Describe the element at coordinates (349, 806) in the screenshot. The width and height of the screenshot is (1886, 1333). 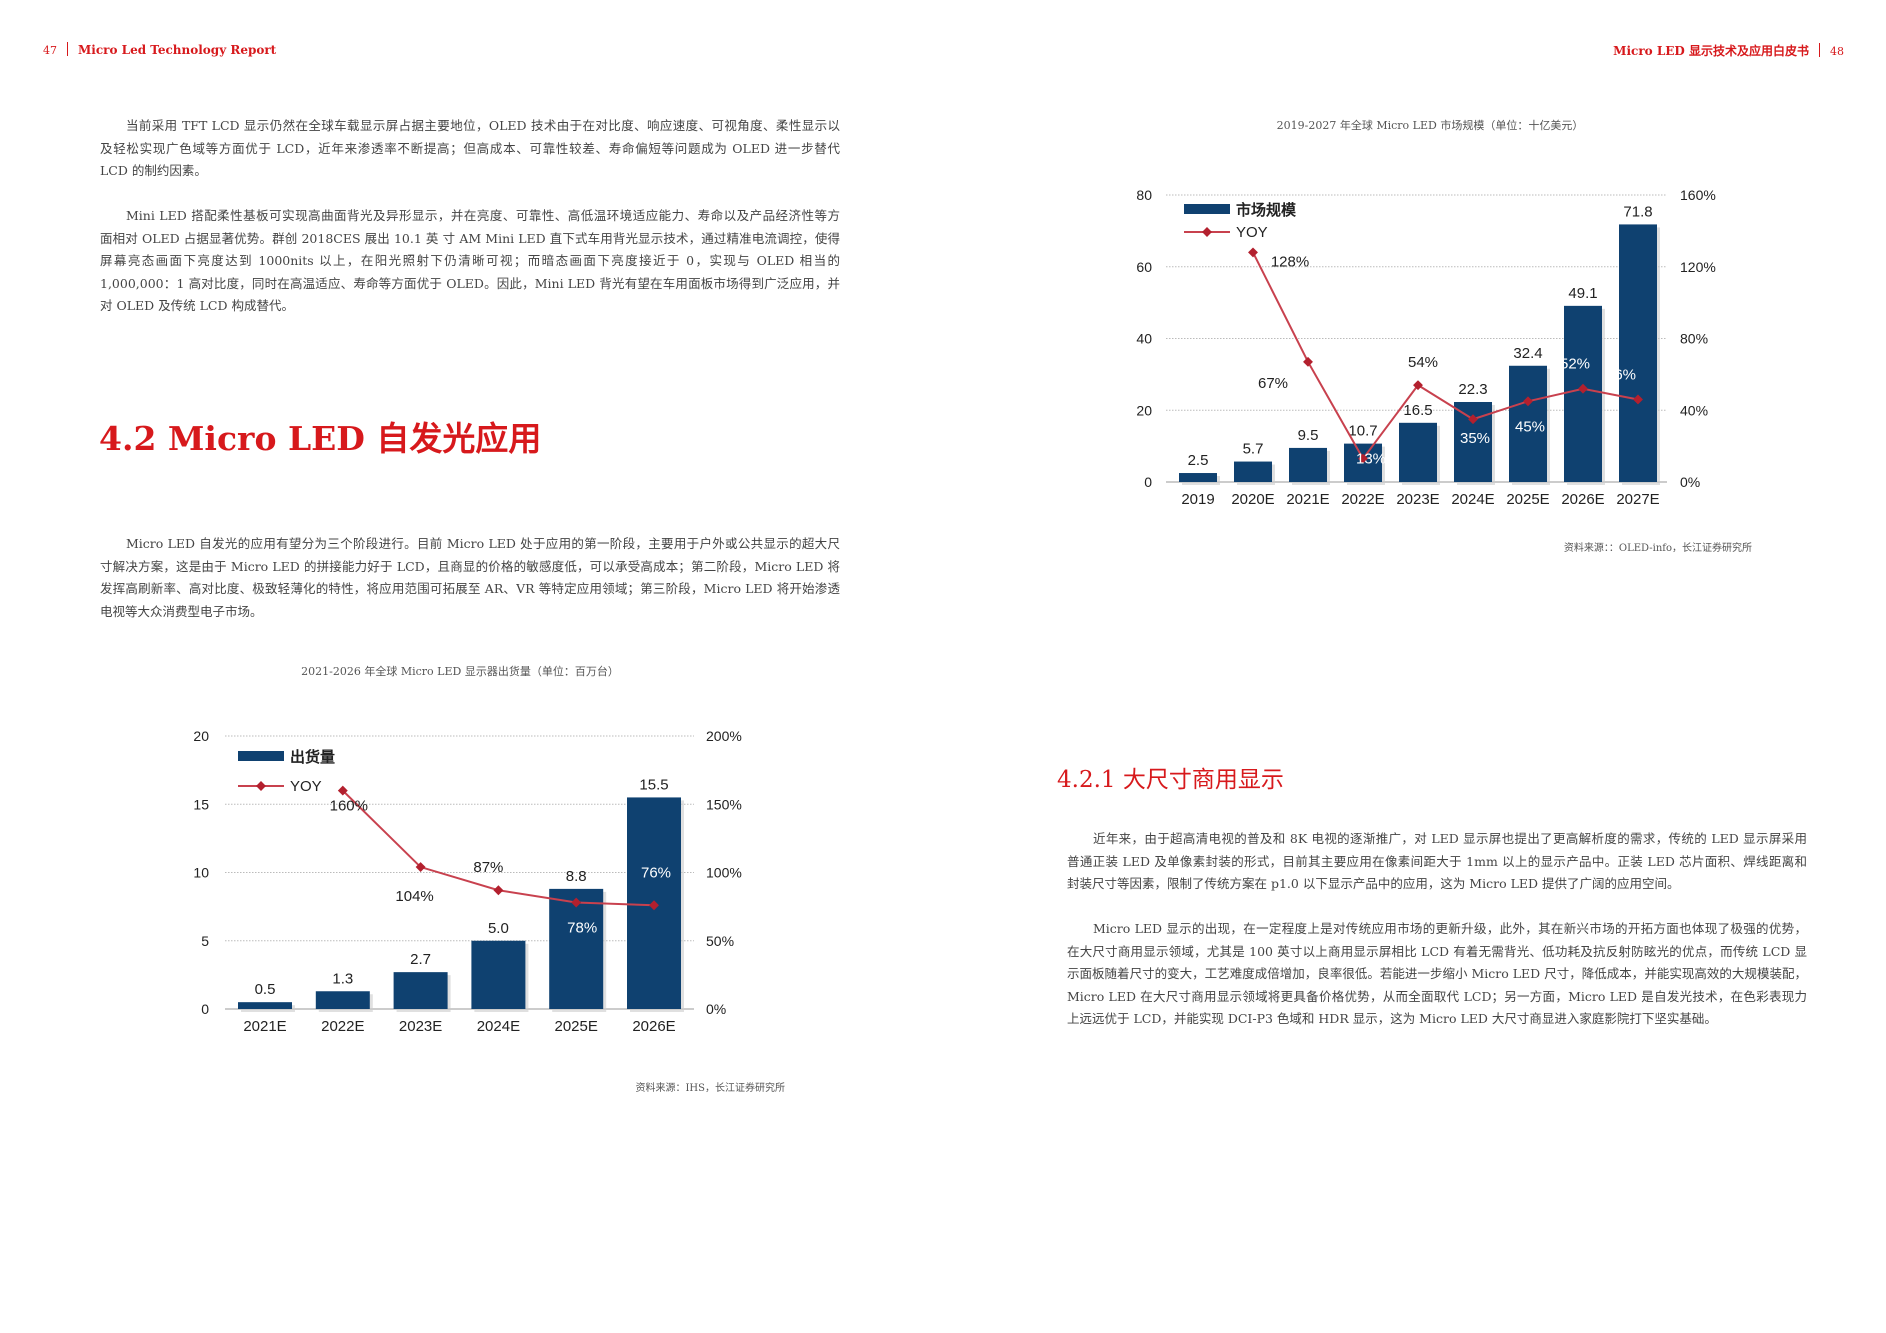
I see `yoy-value-label: 160%` at that location.